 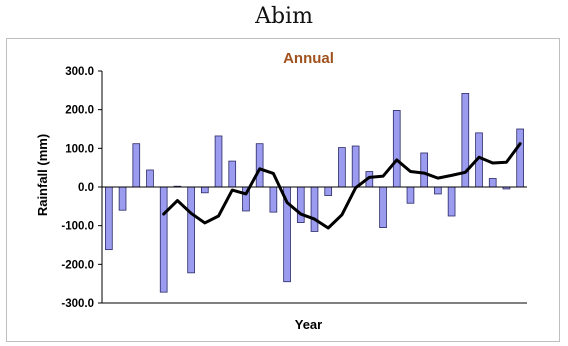 What do you see at coordinates (79, 72) in the screenshot?
I see `y-tick-label: 300.0` at bounding box center [79, 72].